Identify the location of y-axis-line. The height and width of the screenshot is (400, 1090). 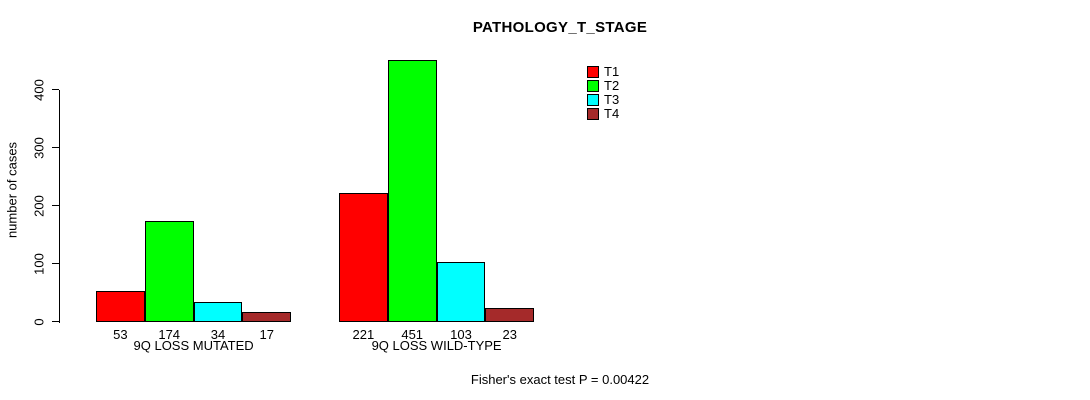
(59, 206).